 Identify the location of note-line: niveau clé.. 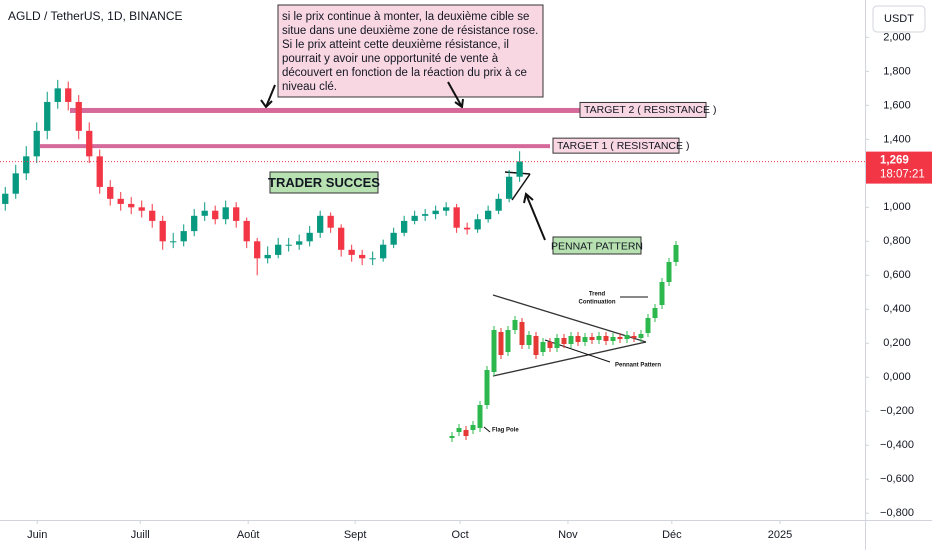
(309, 87).